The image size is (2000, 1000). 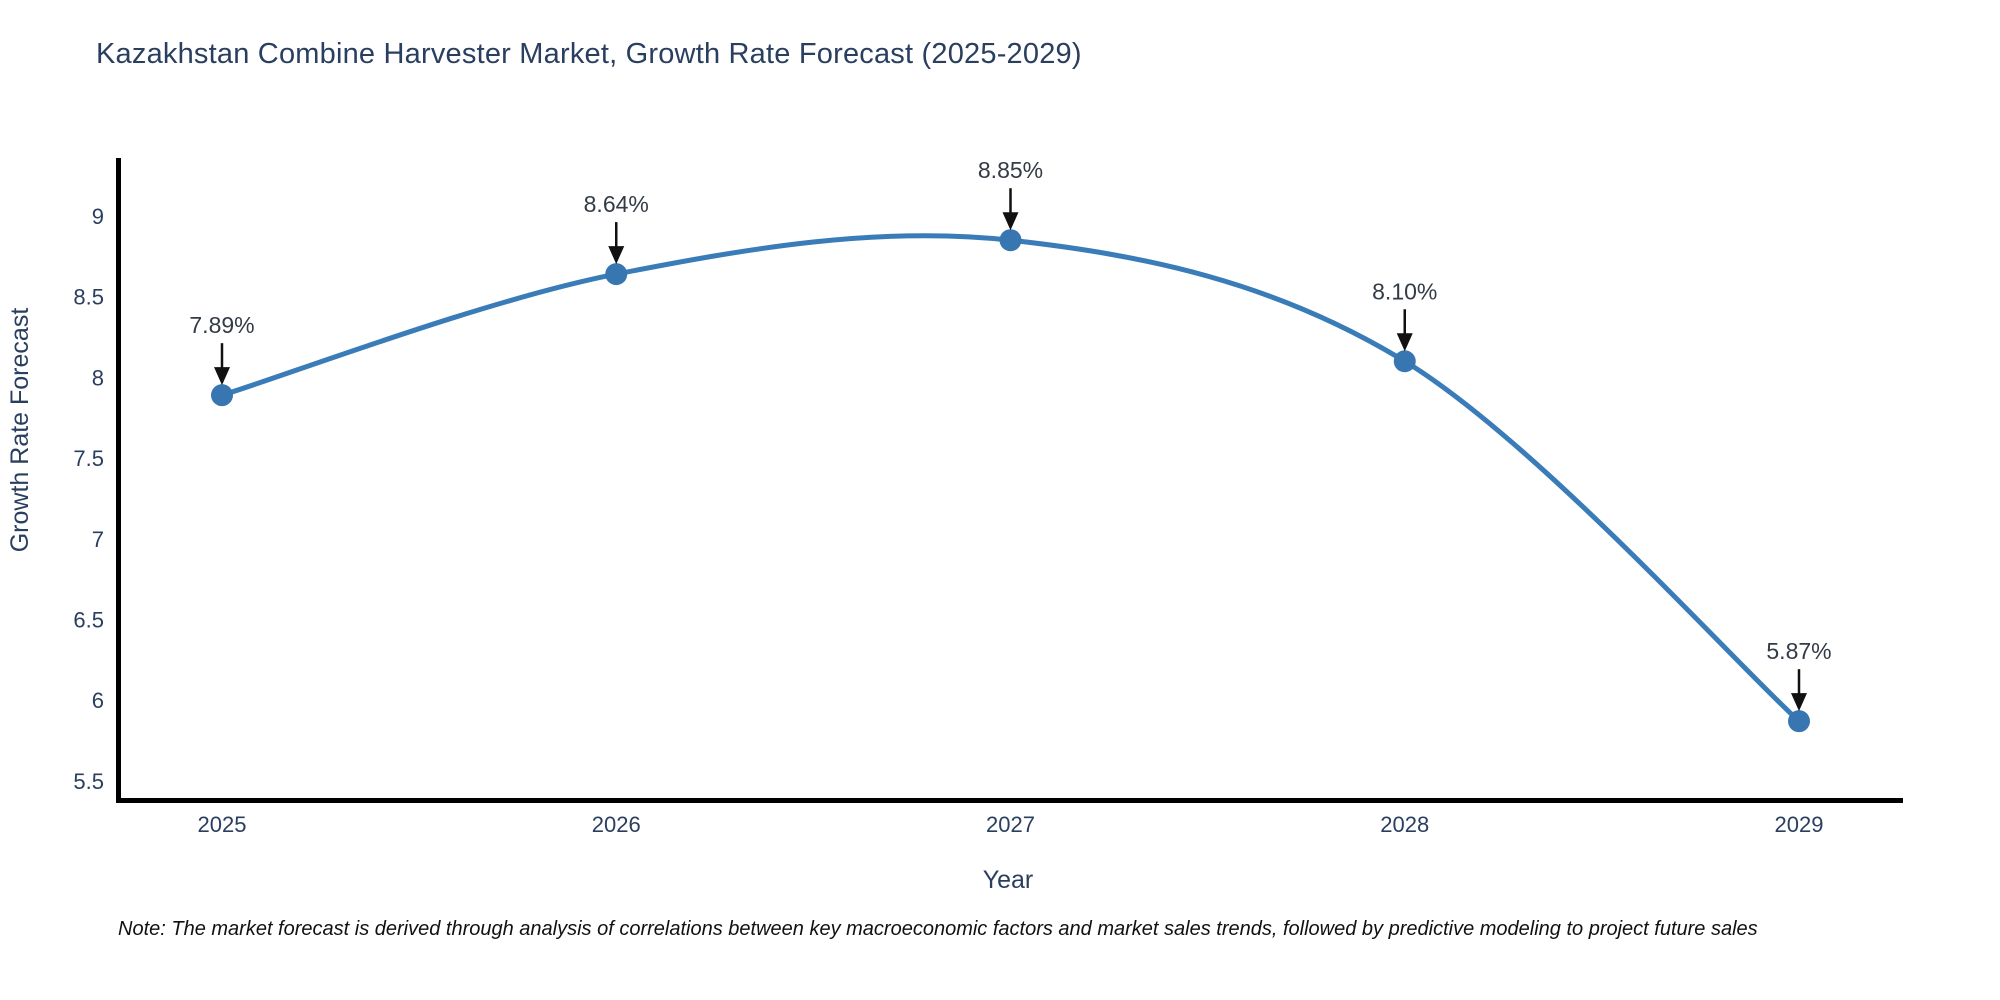 I want to click on point-value-label: 8.85%, so click(x=1010, y=170).